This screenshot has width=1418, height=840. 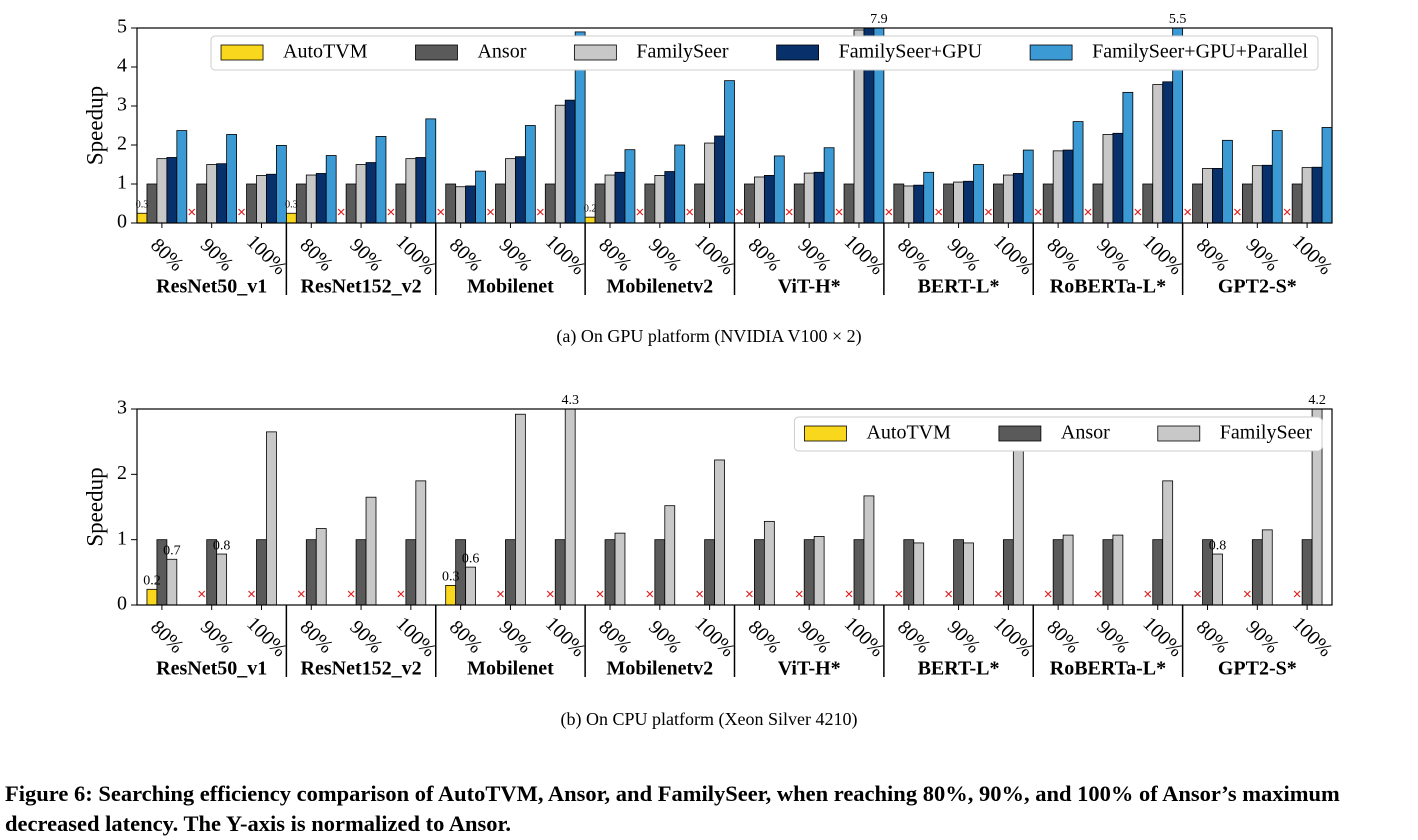 What do you see at coordinates (122, 604) in the screenshot?
I see `y-tick-label: 0` at bounding box center [122, 604].